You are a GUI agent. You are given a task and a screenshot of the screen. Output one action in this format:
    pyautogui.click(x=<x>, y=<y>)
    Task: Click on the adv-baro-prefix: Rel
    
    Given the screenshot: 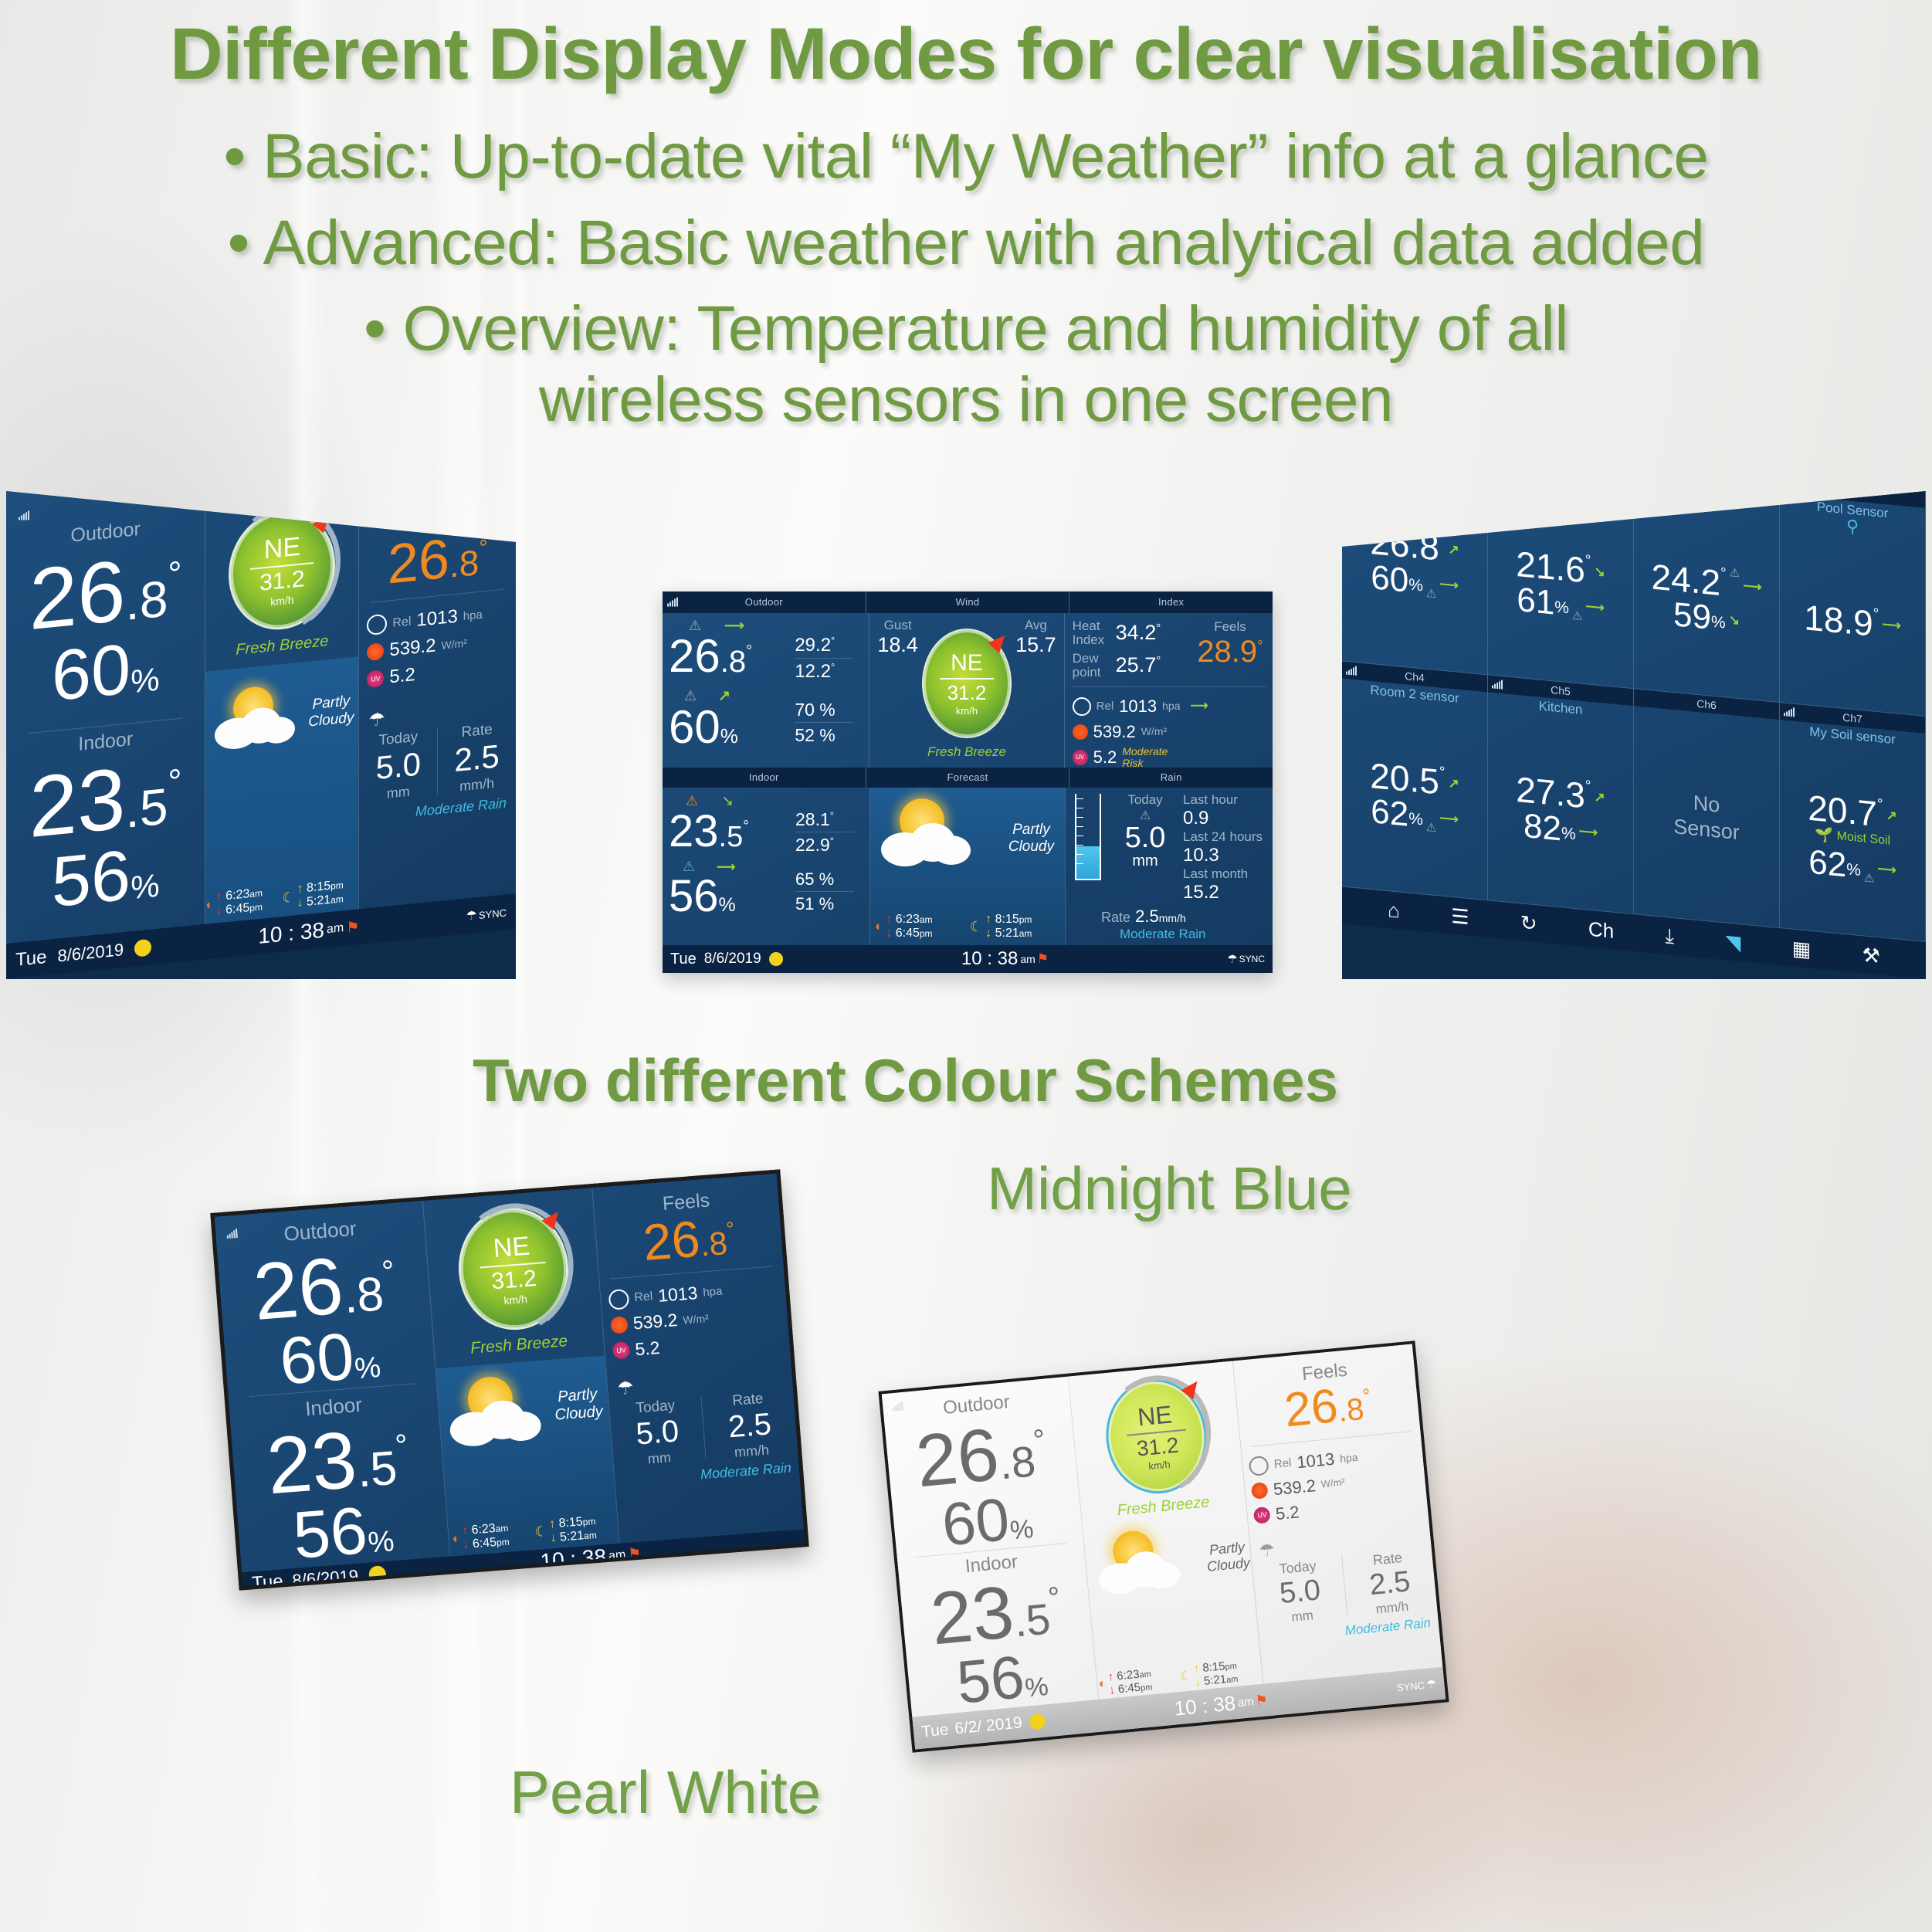 What is the action you would take?
    pyautogui.click(x=1105, y=706)
    